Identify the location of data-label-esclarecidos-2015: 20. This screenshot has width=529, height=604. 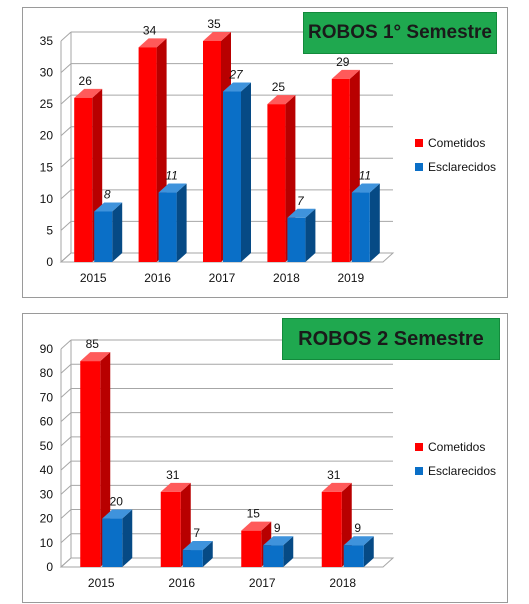
(117, 502).